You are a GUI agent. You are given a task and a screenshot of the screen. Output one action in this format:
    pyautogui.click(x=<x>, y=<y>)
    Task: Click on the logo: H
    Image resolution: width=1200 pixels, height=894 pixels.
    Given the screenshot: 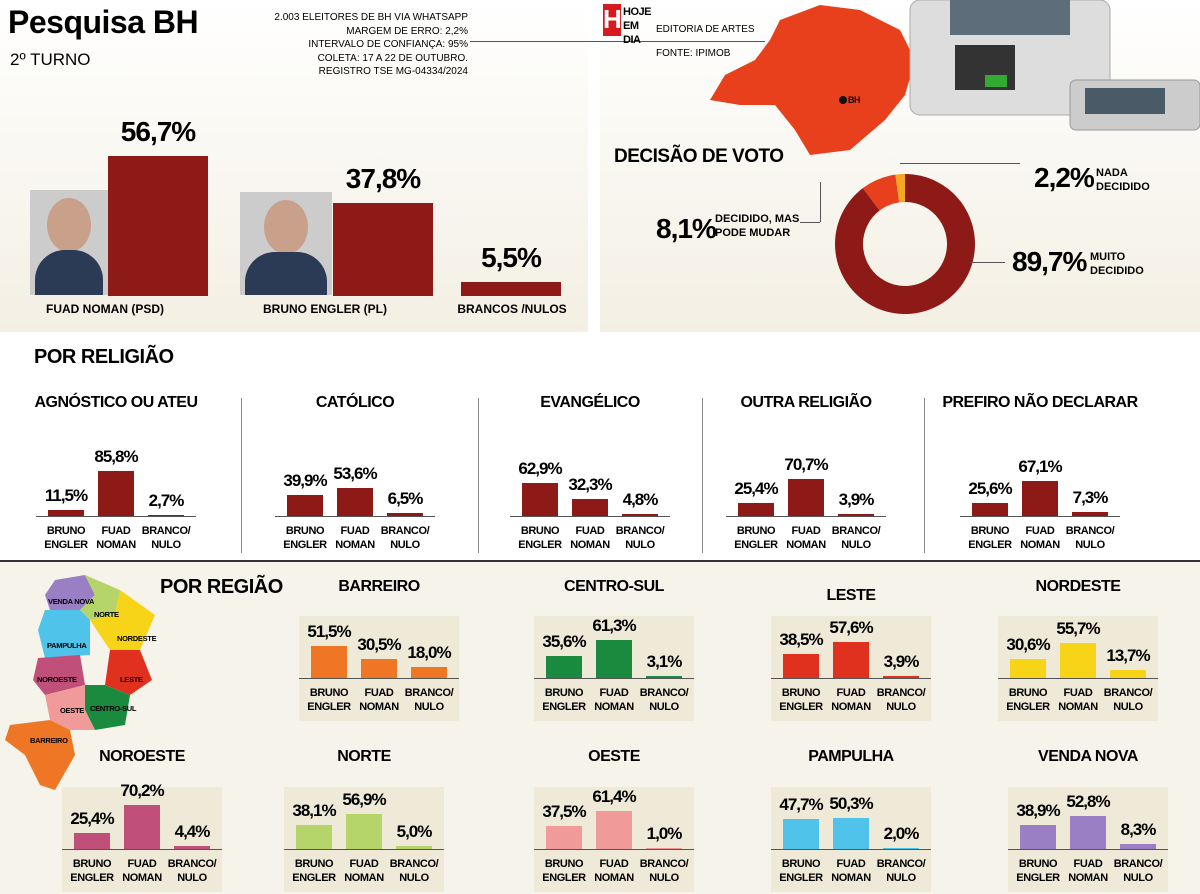 What is the action you would take?
    pyautogui.click(x=612, y=20)
    